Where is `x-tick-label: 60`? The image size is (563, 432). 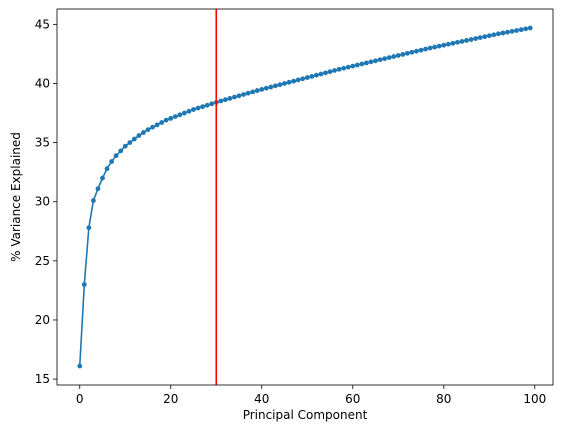
x-tick-label: 60 is located at coordinates (352, 399).